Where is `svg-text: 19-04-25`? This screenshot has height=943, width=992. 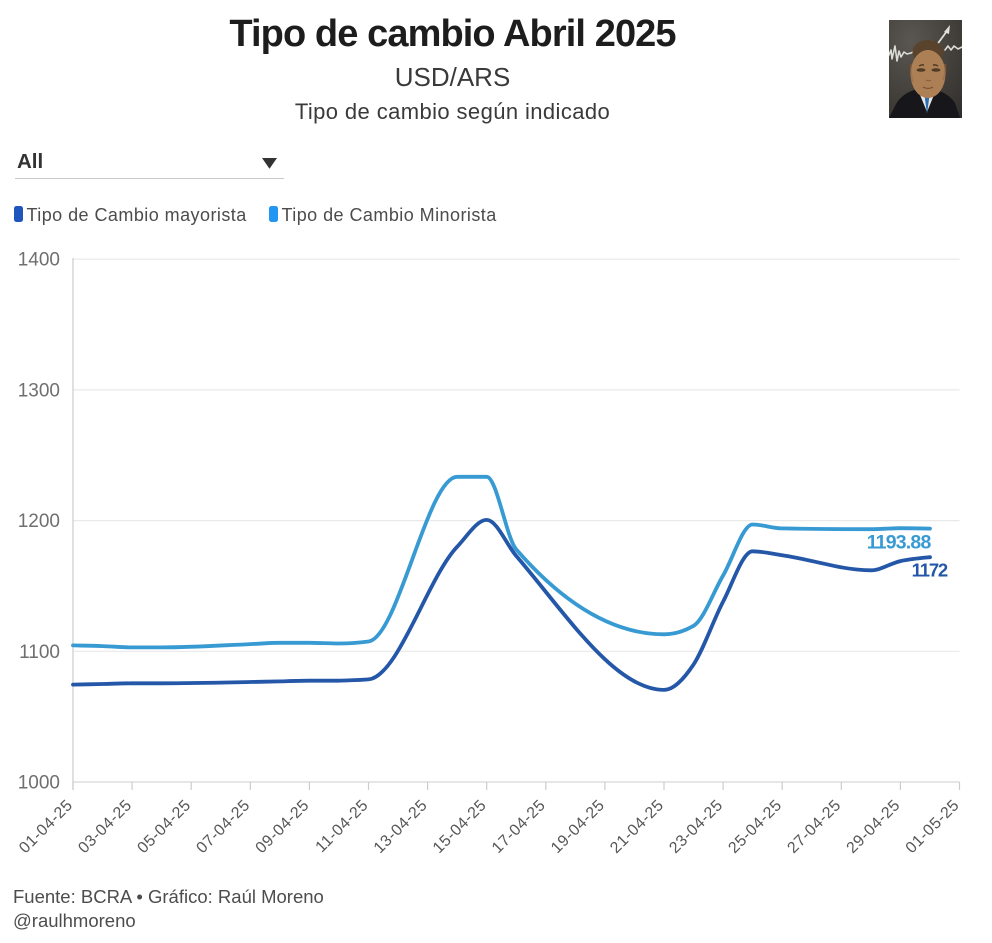
svg-text: 19-04-25 is located at coordinates (578, 827).